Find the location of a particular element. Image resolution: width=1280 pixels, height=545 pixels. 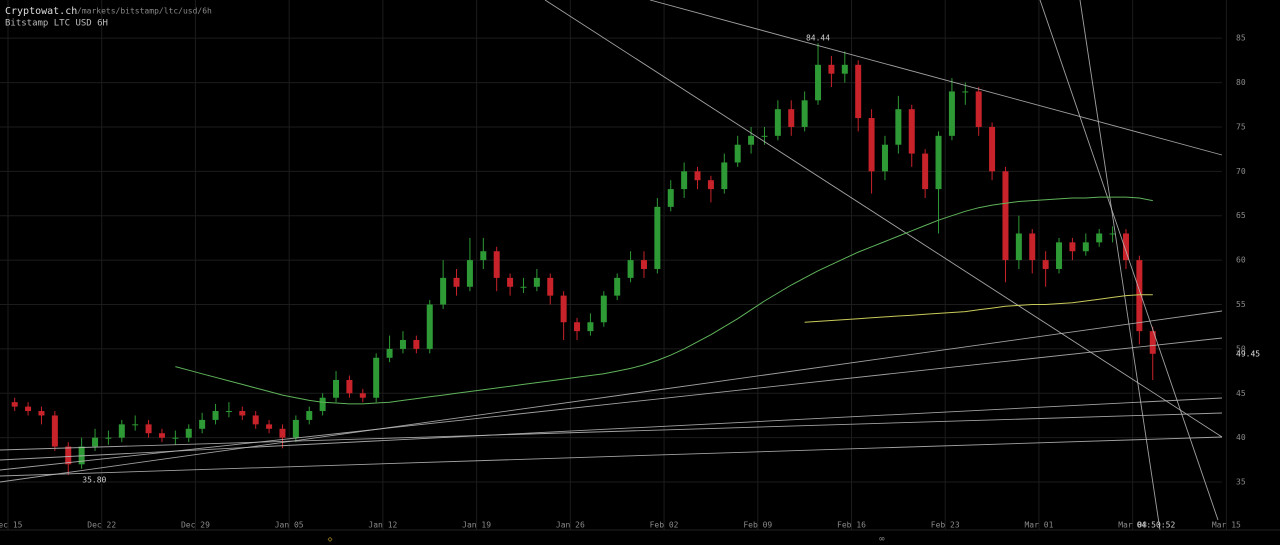

x-tick-label: Feb 23 is located at coordinates (945, 525).